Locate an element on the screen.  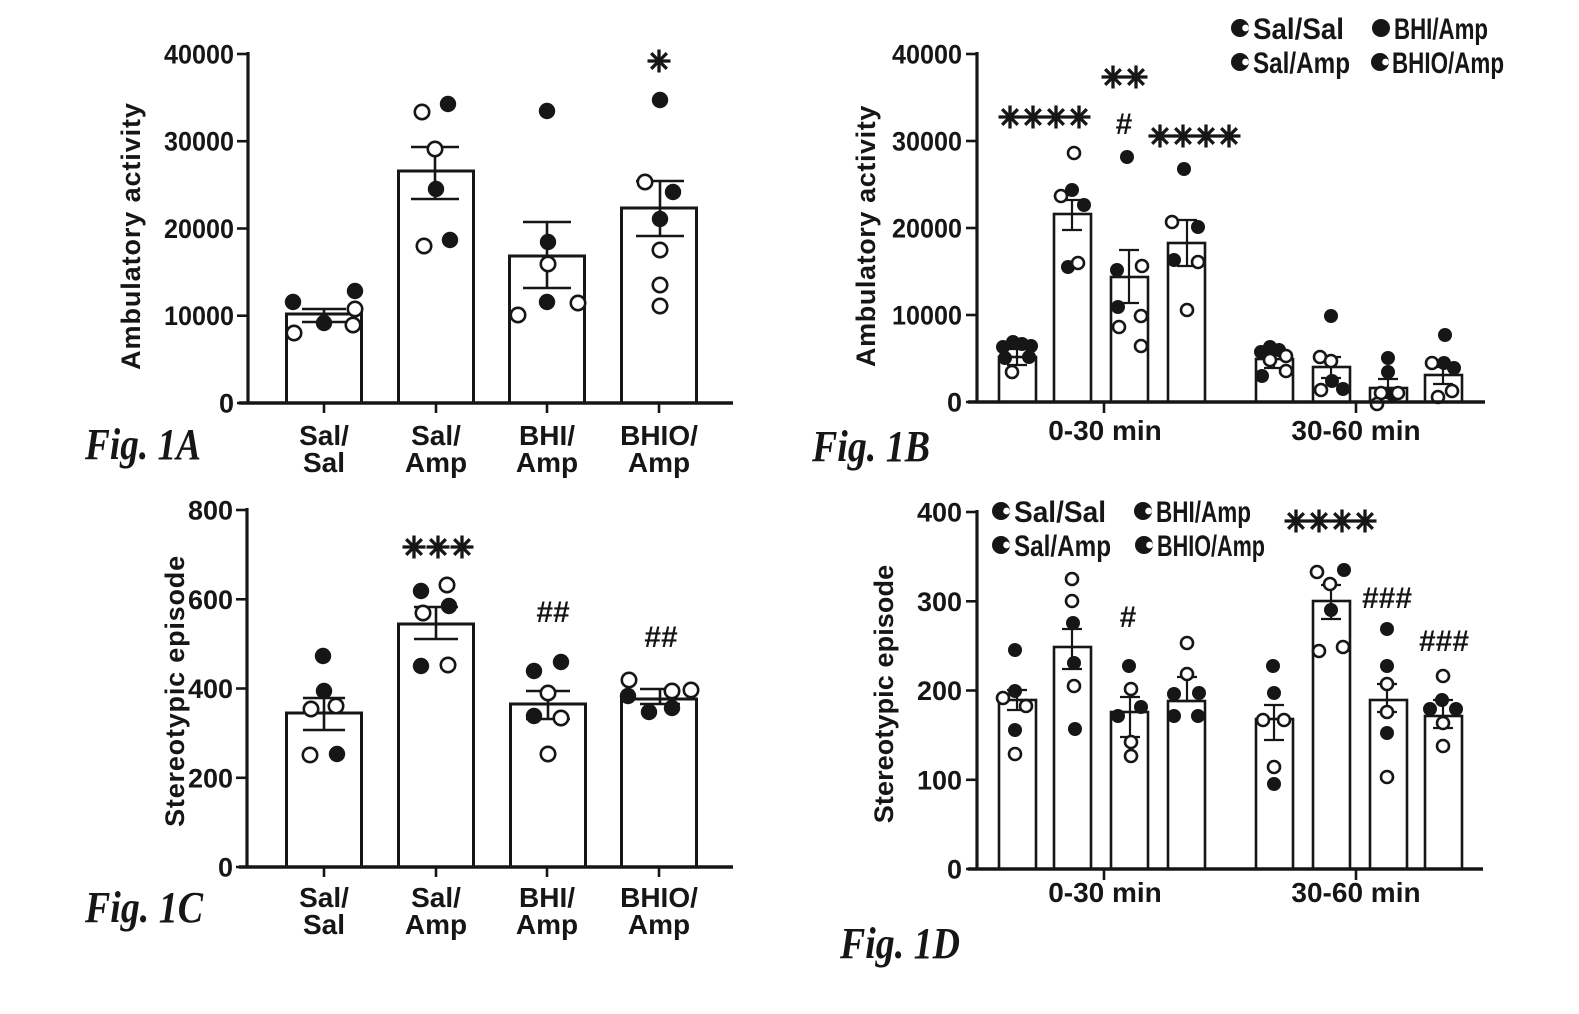
svg-text: 800 is located at coordinates (210, 511).